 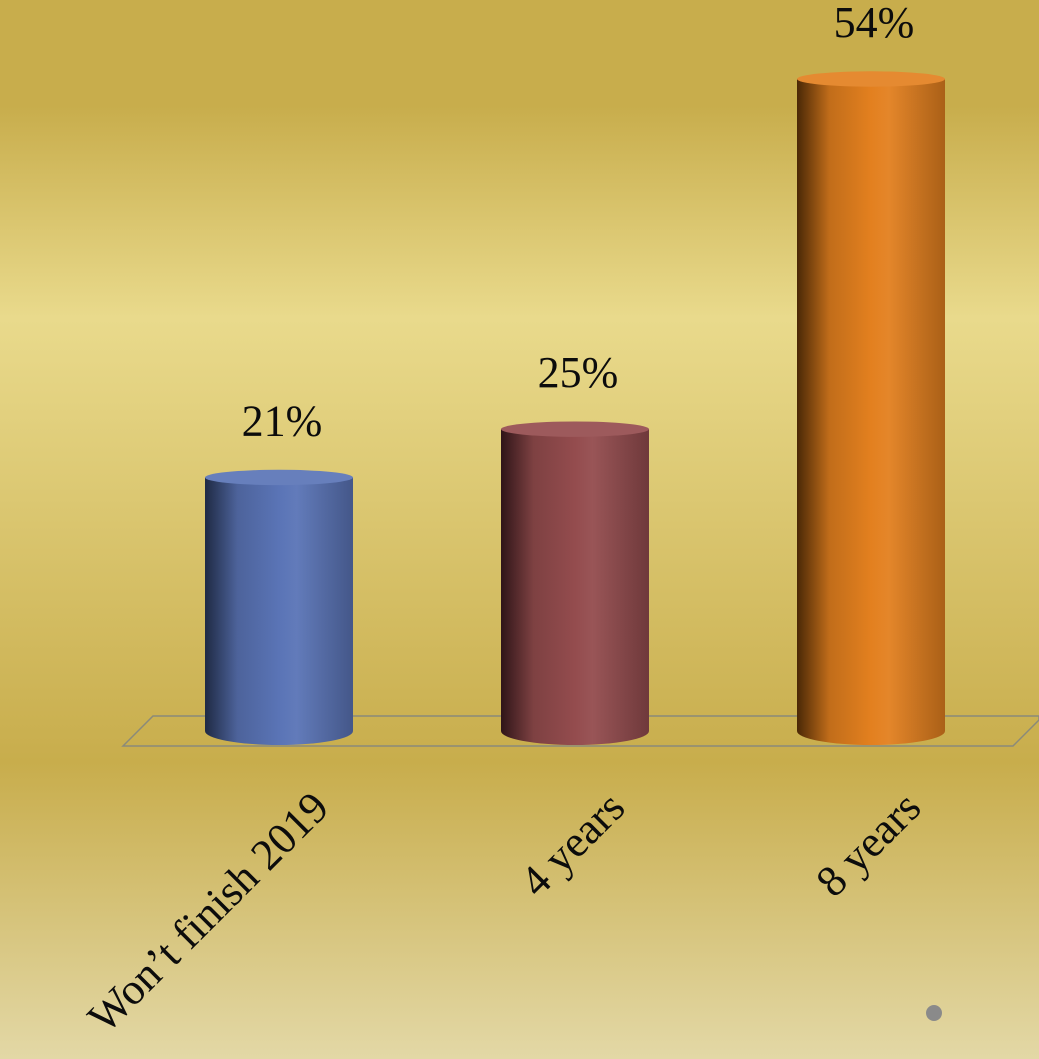 I want to click on bar-3-body, so click(x=871, y=412).